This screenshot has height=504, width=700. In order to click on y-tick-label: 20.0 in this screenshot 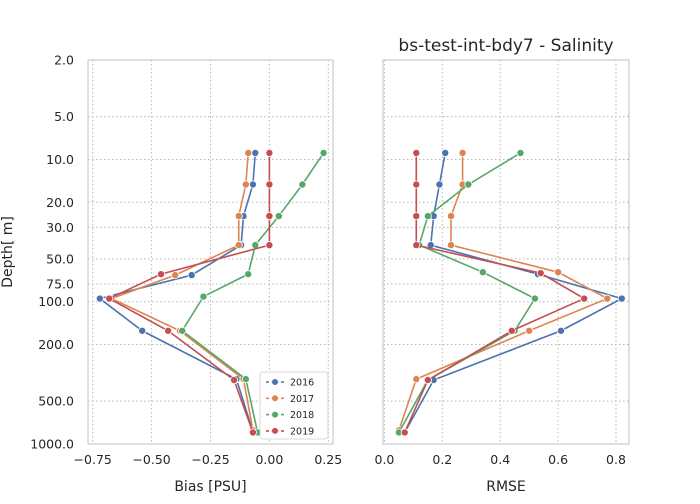, I will do `click(60, 202)`.